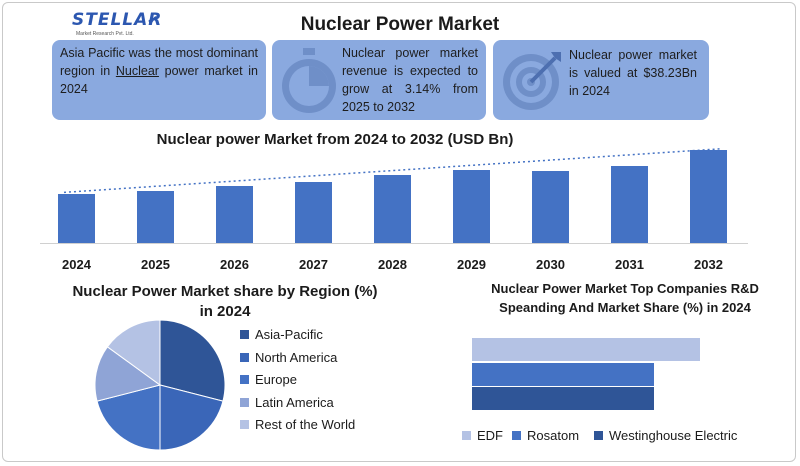 The image size is (800, 466). Describe the element at coordinates (392, 264) in the screenshot. I see `x-tick-label: 2028` at that location.